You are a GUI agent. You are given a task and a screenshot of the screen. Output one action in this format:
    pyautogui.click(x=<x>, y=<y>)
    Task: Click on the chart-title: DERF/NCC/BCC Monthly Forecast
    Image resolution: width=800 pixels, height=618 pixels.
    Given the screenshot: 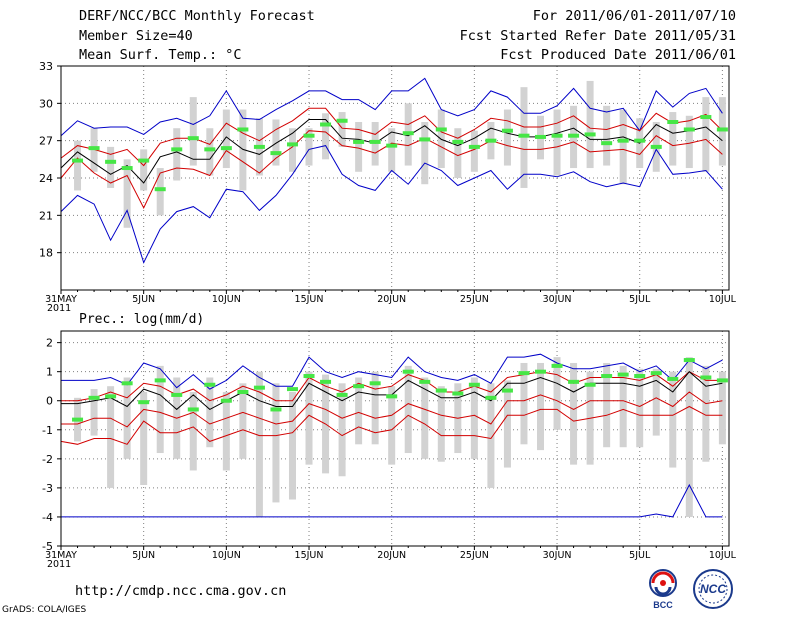 What is the action you would take?
    pyautogui.click(x=197, y=16)
    